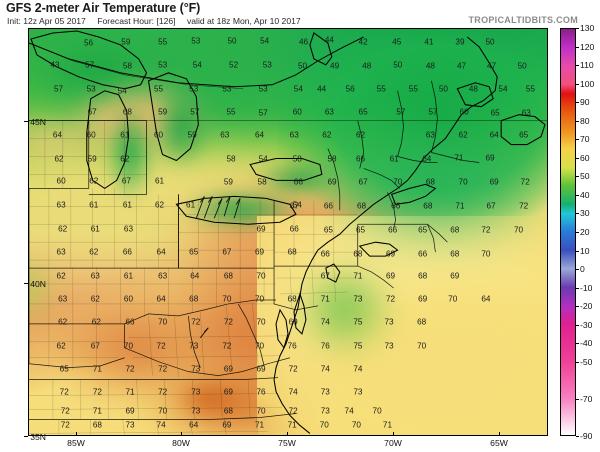 The height and width of the screenshot is (452, 600). Describe the element at coordinates (363, 42) in the screenshot. I see `station-value: 42` at that location.